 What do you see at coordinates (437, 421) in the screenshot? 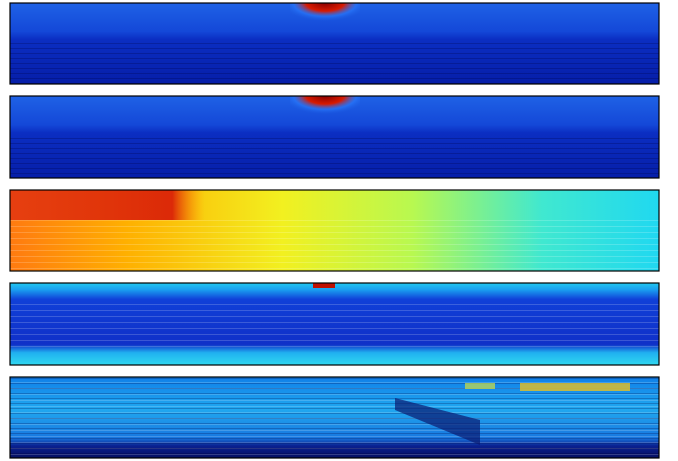
I see `shadow` at bounding box center [437, 421].